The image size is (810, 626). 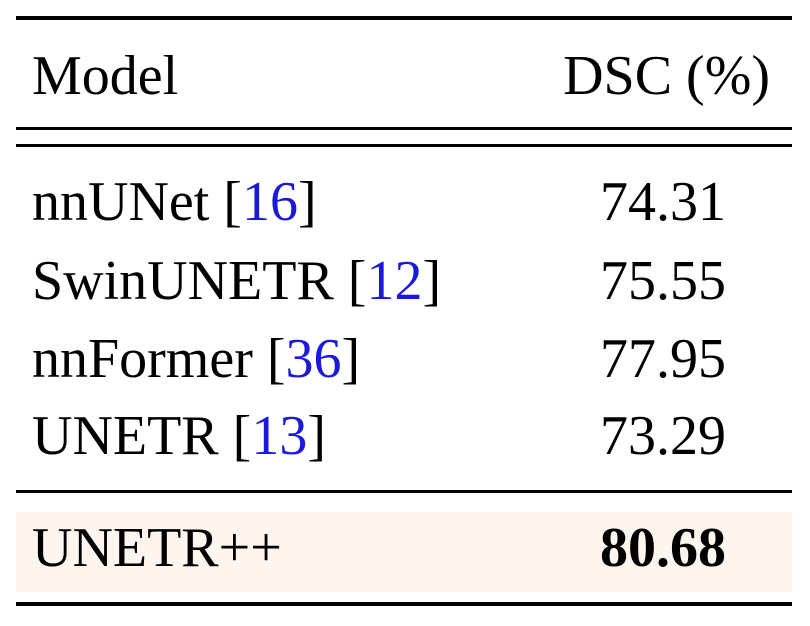 What do you see at coordinates (404, 371) in the screenshot?
I see `table-row: nnFormer [36] 77.95` at bounding box center [404, 371].